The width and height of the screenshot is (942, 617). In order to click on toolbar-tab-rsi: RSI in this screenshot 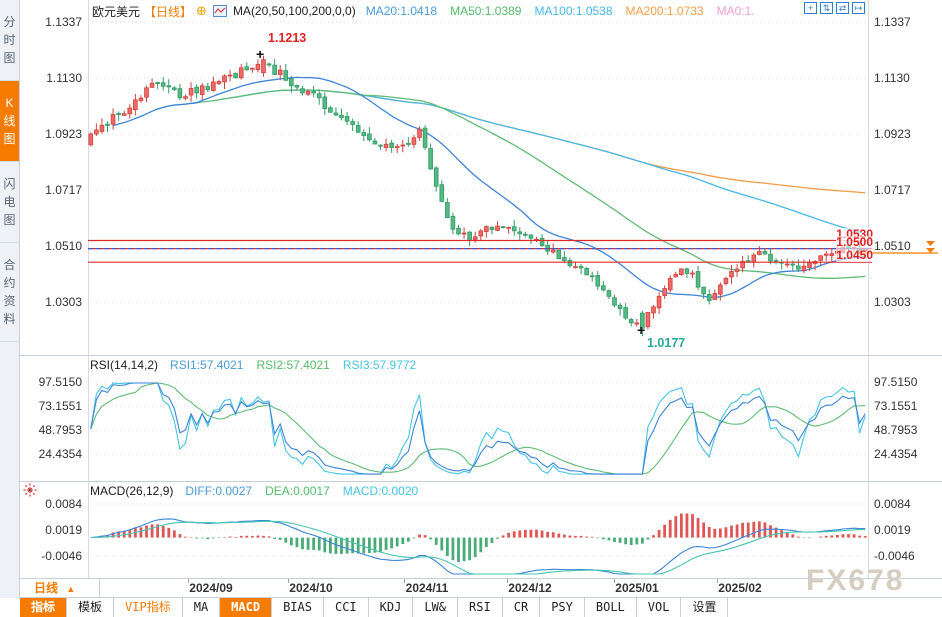, I will do `click(480, 607)`.